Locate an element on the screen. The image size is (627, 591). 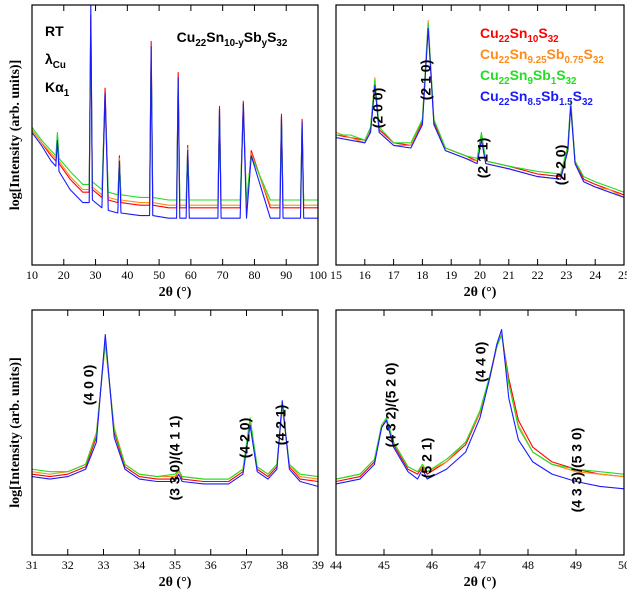
x-tick-label: 23 is located at coordinates (566, 275).